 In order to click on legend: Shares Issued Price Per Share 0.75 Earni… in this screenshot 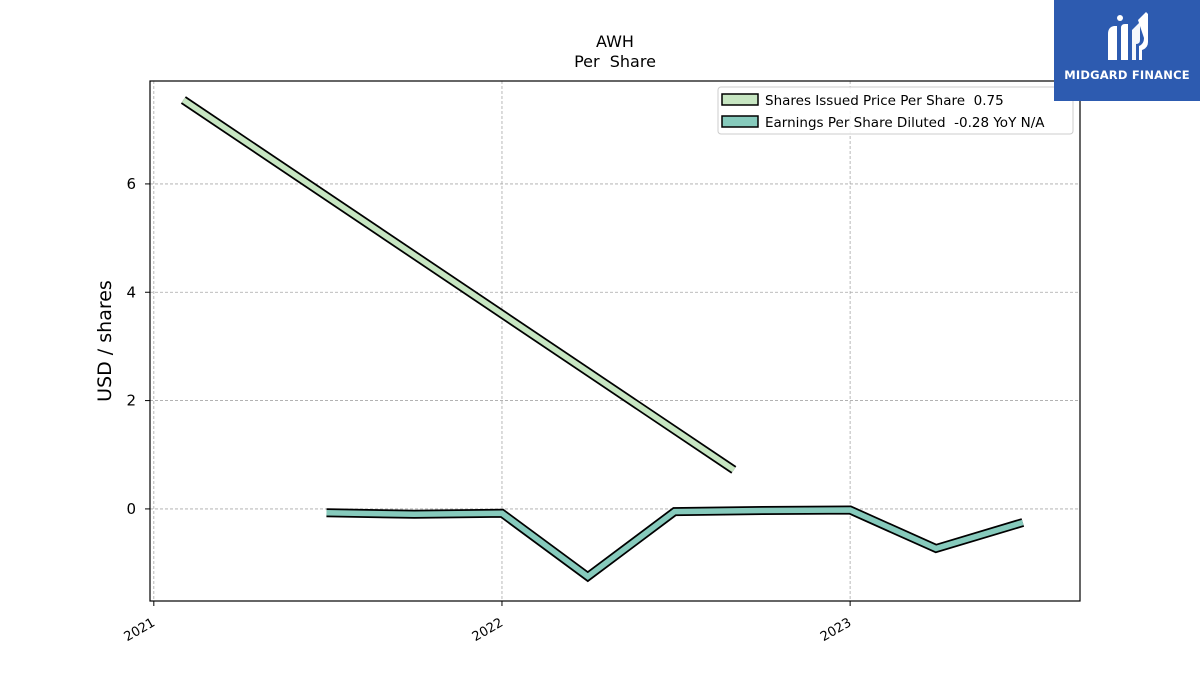, I will do `click(895, 110)`.